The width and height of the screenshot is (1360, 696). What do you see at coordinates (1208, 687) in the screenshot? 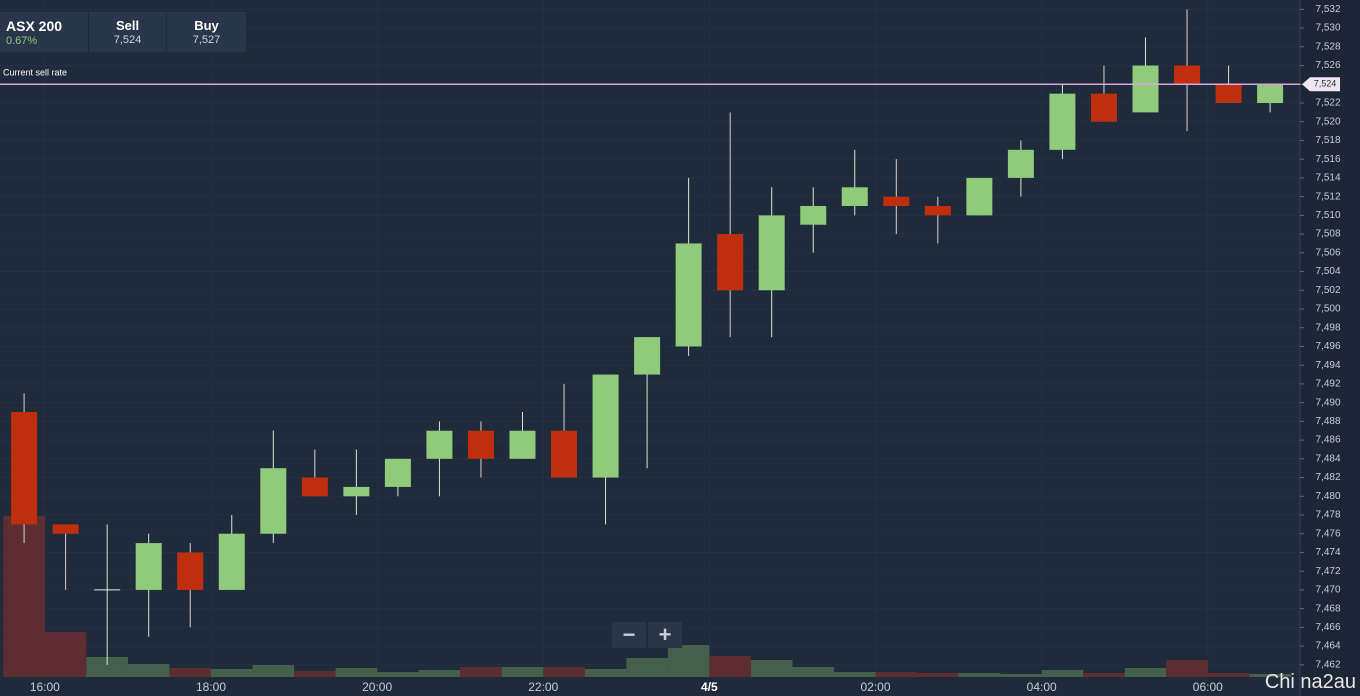
I see `x-tick-label: 06:00` at bounding box center [1208, 687].